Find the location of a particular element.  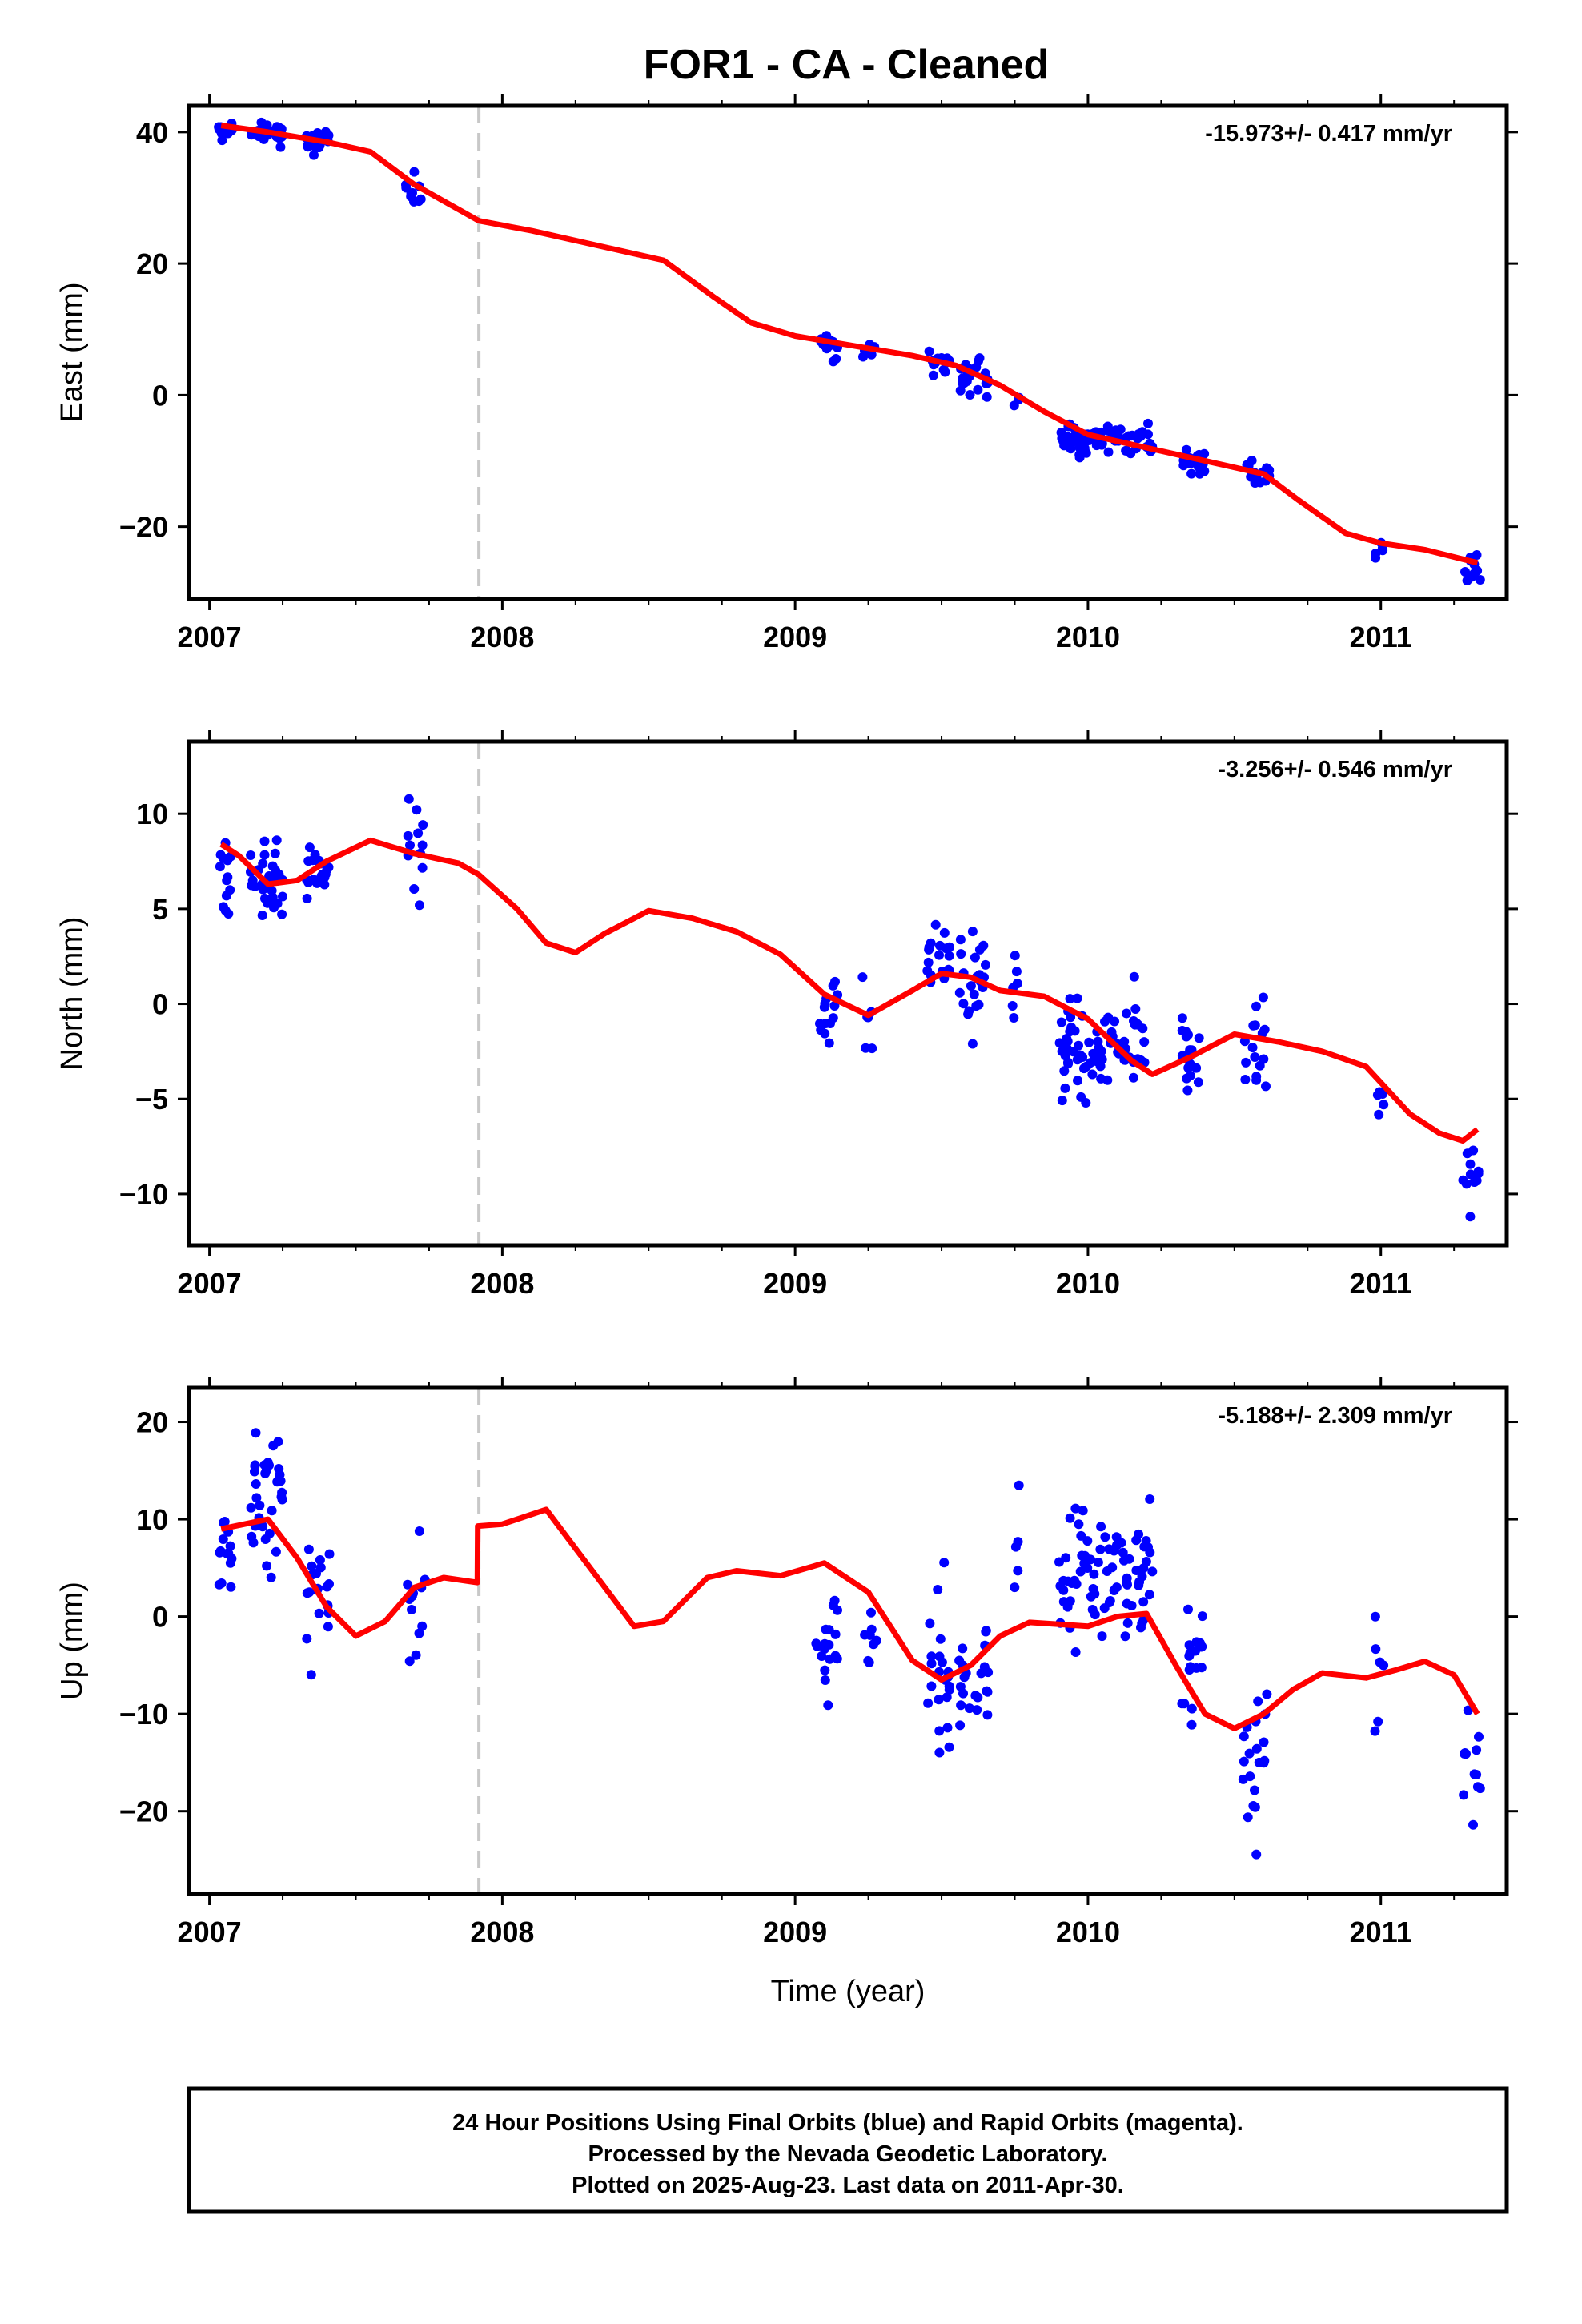

footer-frame is located at coordinates (848, 2150).